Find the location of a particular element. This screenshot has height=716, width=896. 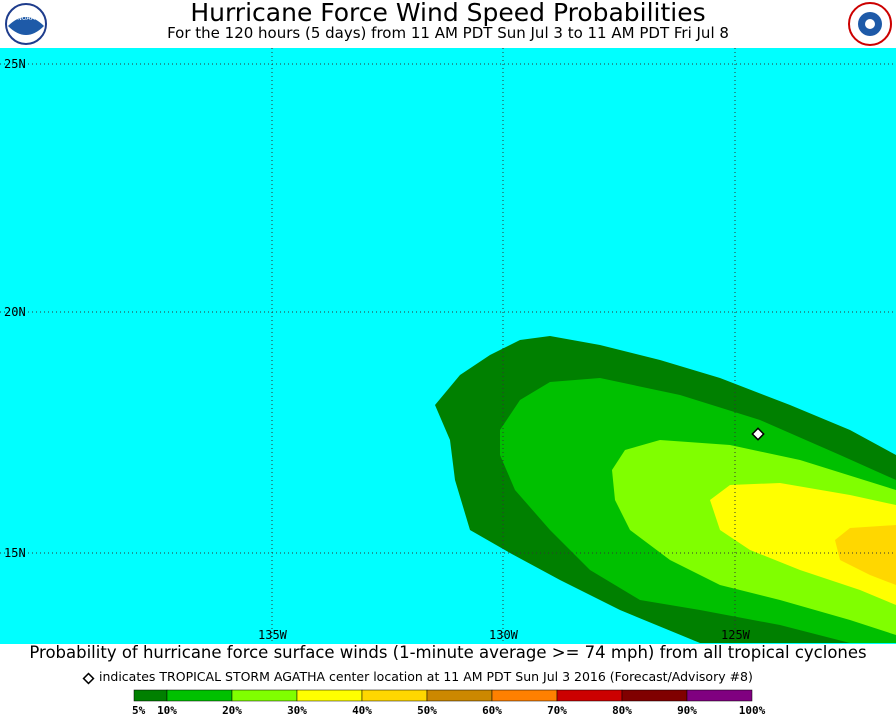

legend-label: 20% is located at coordinates (232, 710).